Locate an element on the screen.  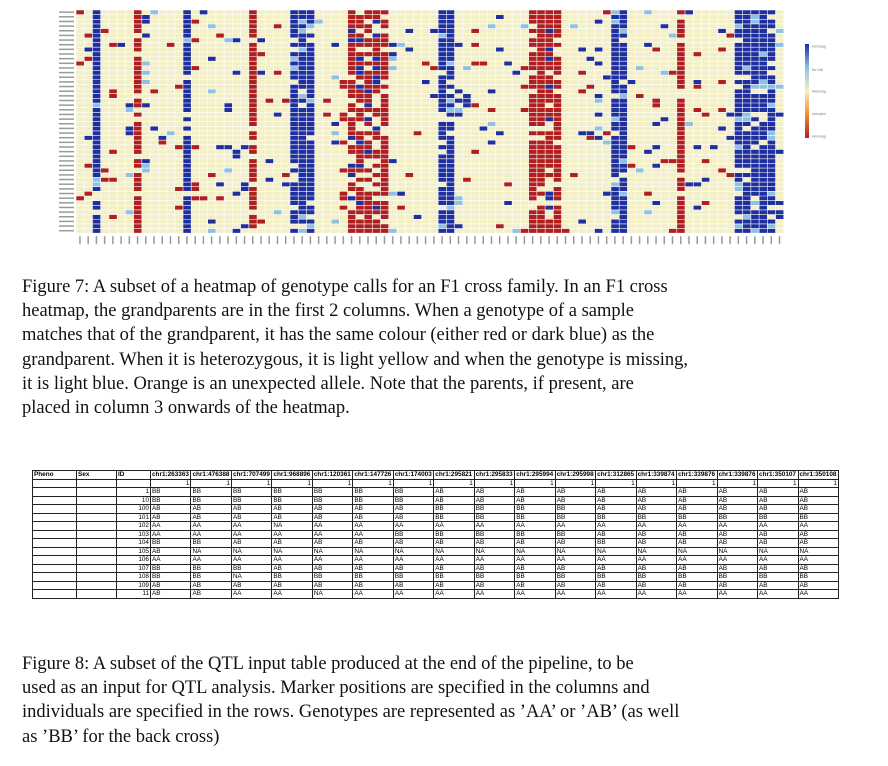
column-header: Pheno is located at coordinates (54, 475).